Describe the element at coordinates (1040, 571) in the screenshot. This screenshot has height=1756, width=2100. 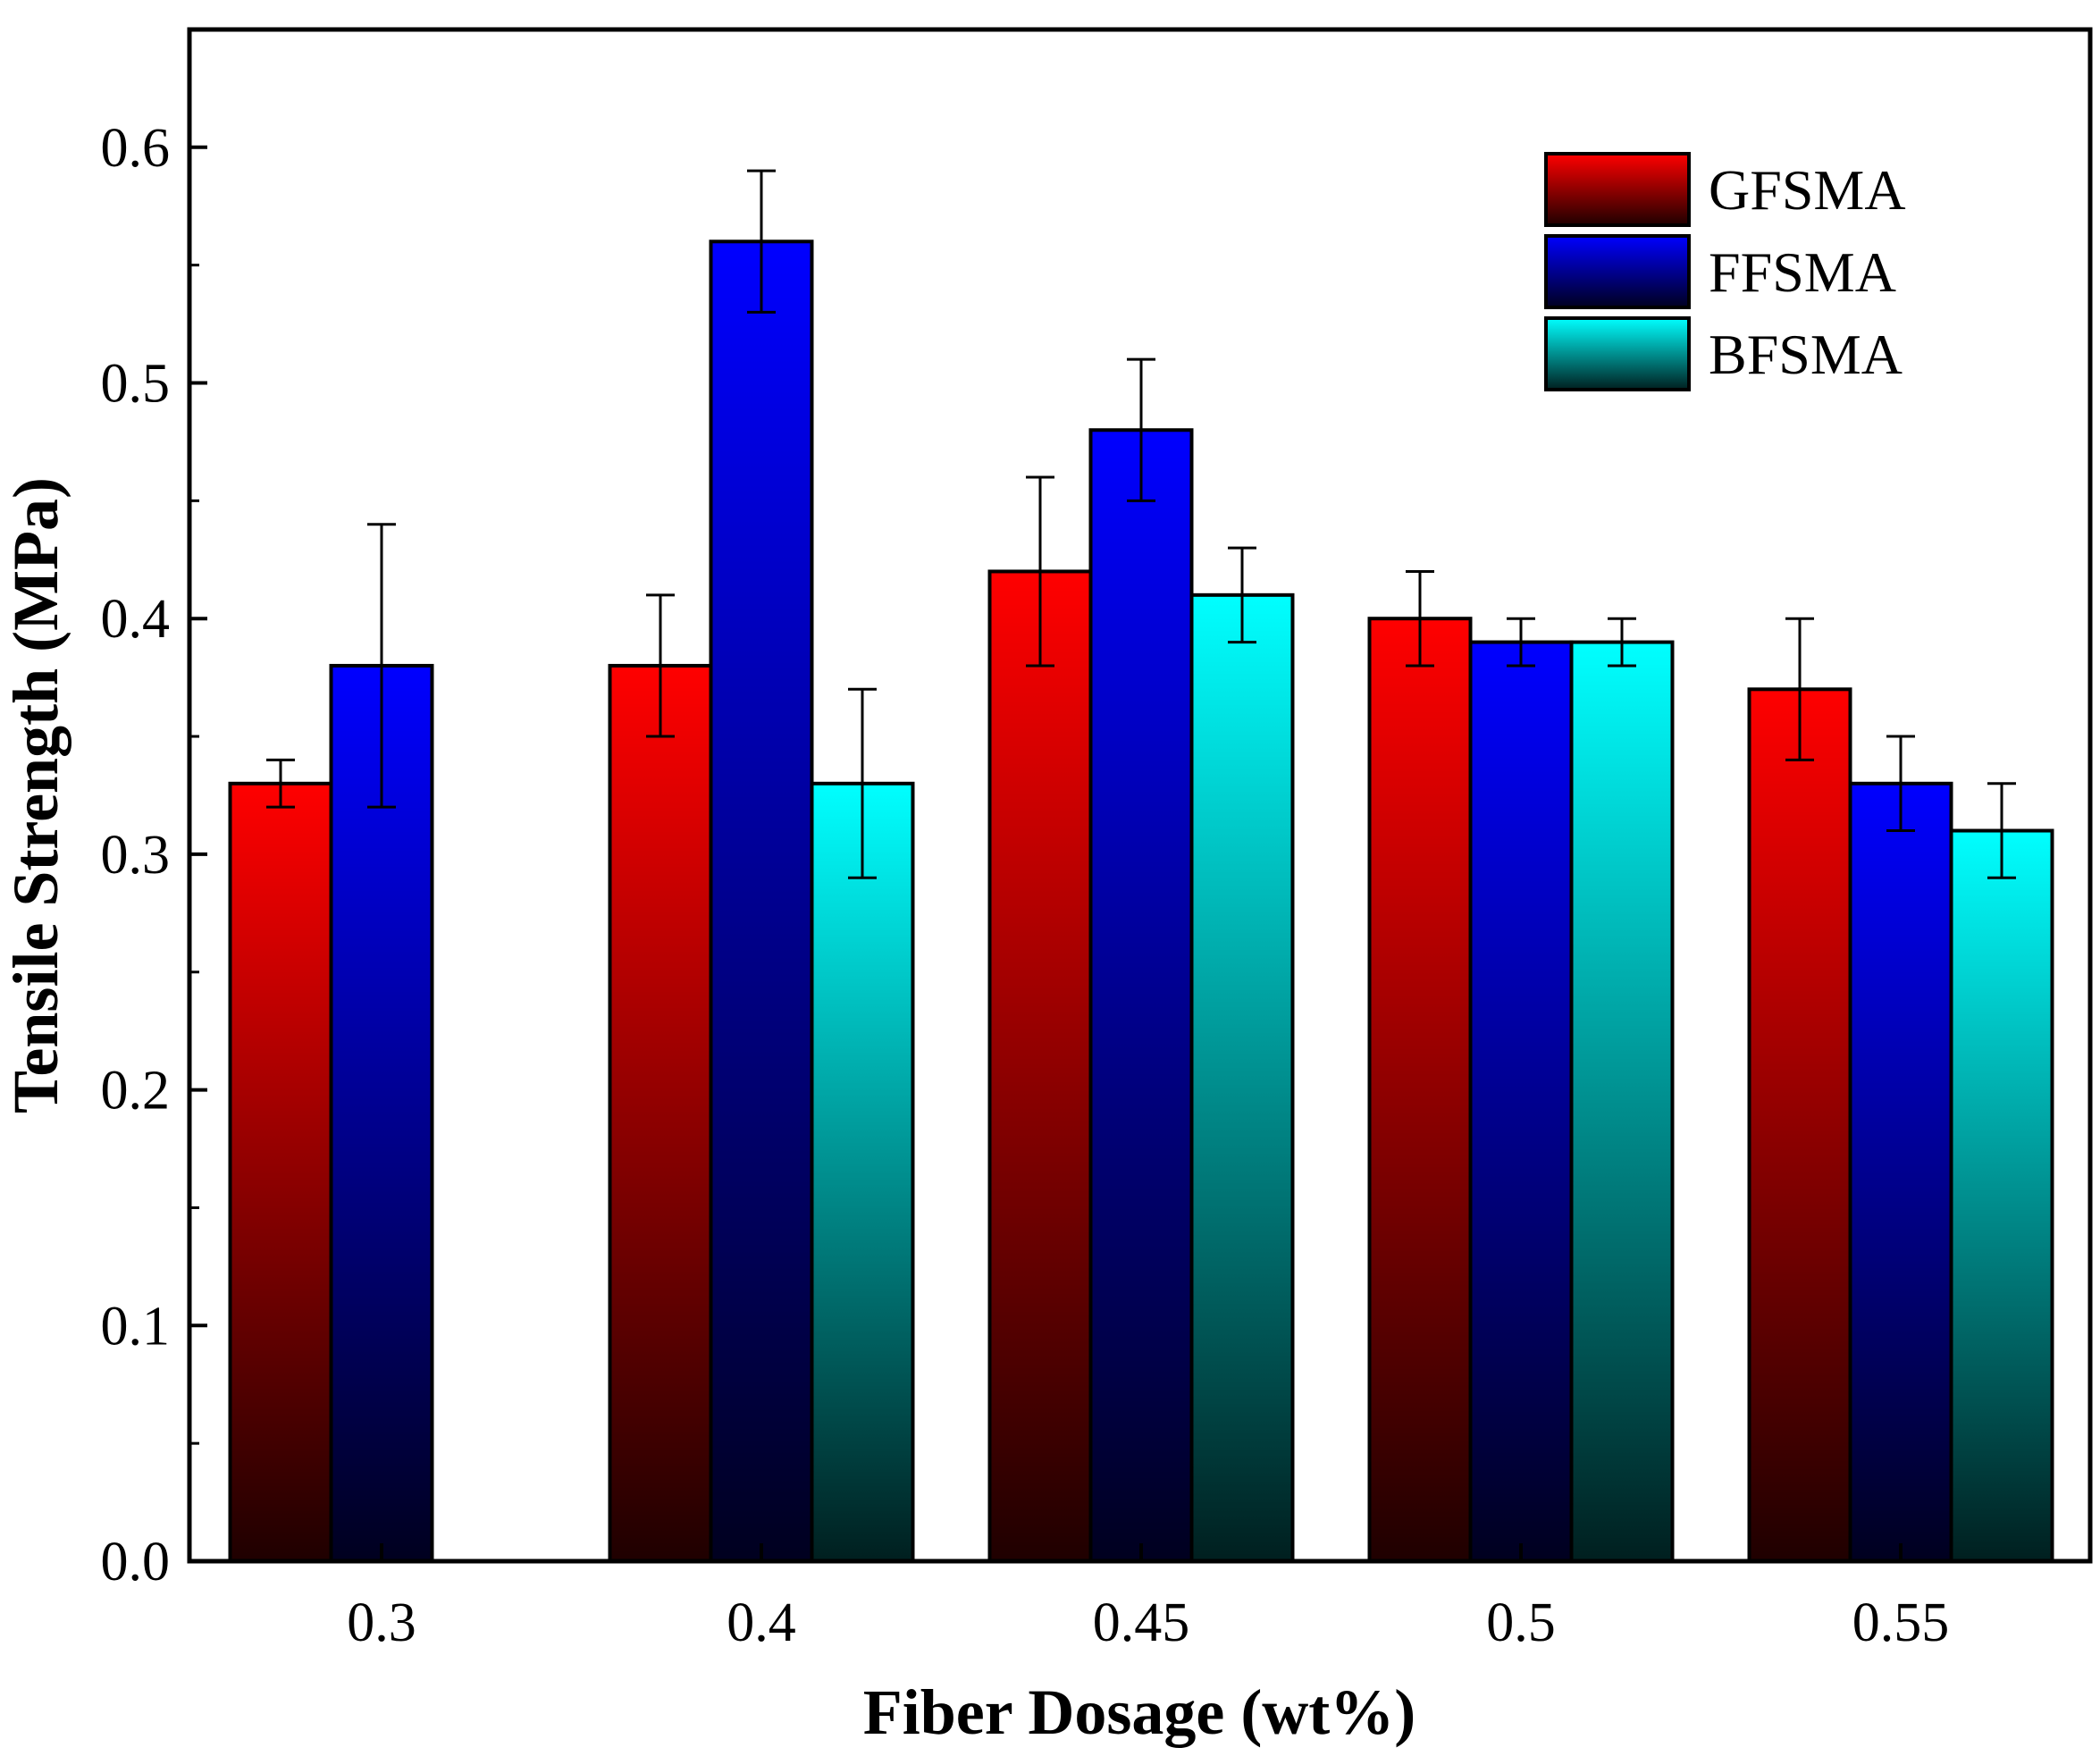
I see `error-bar-gfsma-0.45` at that location.